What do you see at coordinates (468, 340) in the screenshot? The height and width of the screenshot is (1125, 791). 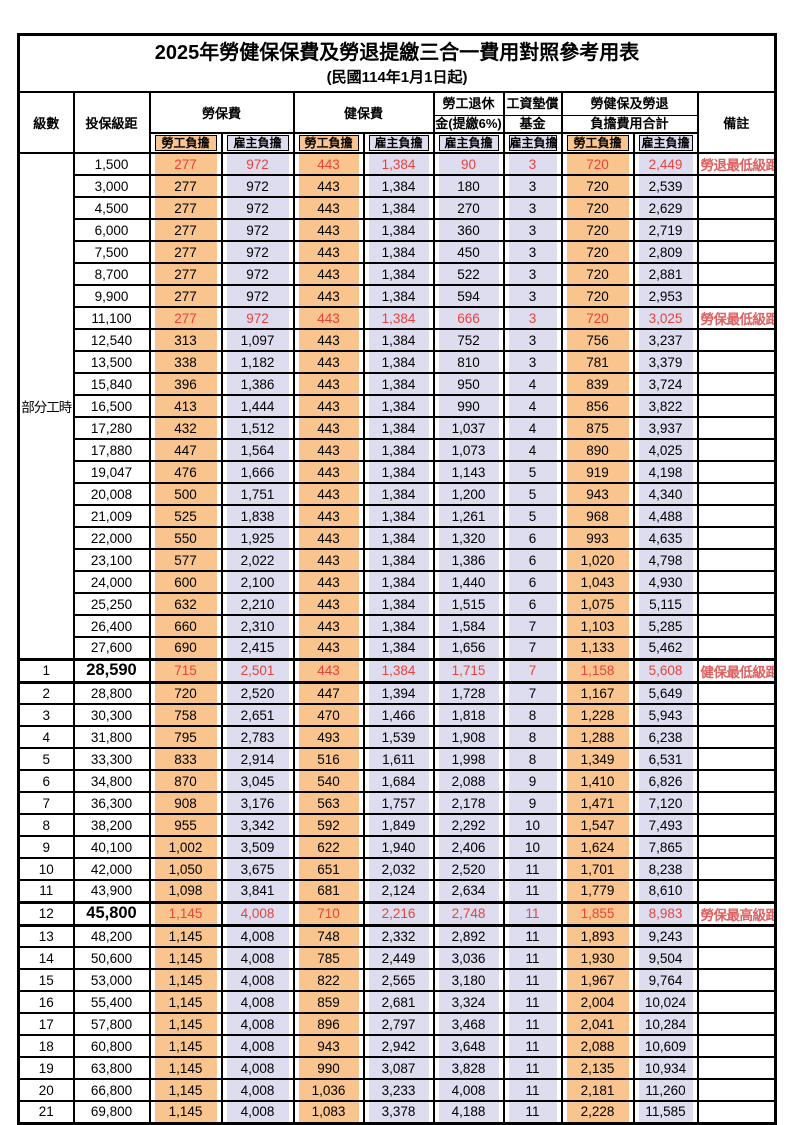 I see `pension-employer-cell: 752` at bounding box center [468, 340].